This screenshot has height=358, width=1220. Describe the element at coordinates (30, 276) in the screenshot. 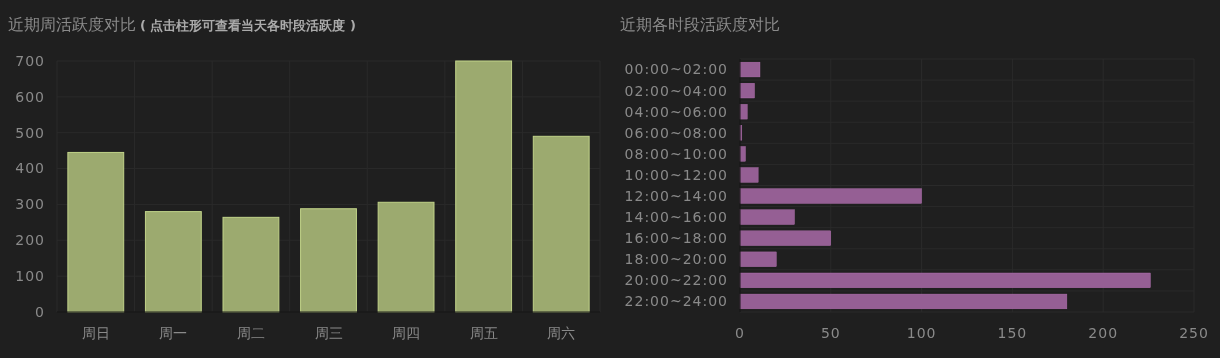

I see `y-tick-label: 100` at that location.